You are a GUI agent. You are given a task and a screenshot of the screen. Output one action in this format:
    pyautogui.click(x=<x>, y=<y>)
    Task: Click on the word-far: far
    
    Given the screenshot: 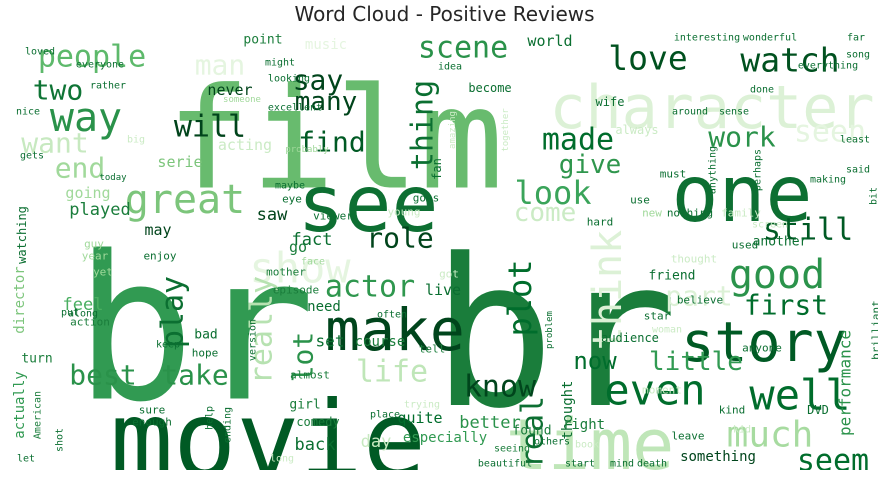 What is the action you would take?
    pyautogui.click(x=856, y=38)
    